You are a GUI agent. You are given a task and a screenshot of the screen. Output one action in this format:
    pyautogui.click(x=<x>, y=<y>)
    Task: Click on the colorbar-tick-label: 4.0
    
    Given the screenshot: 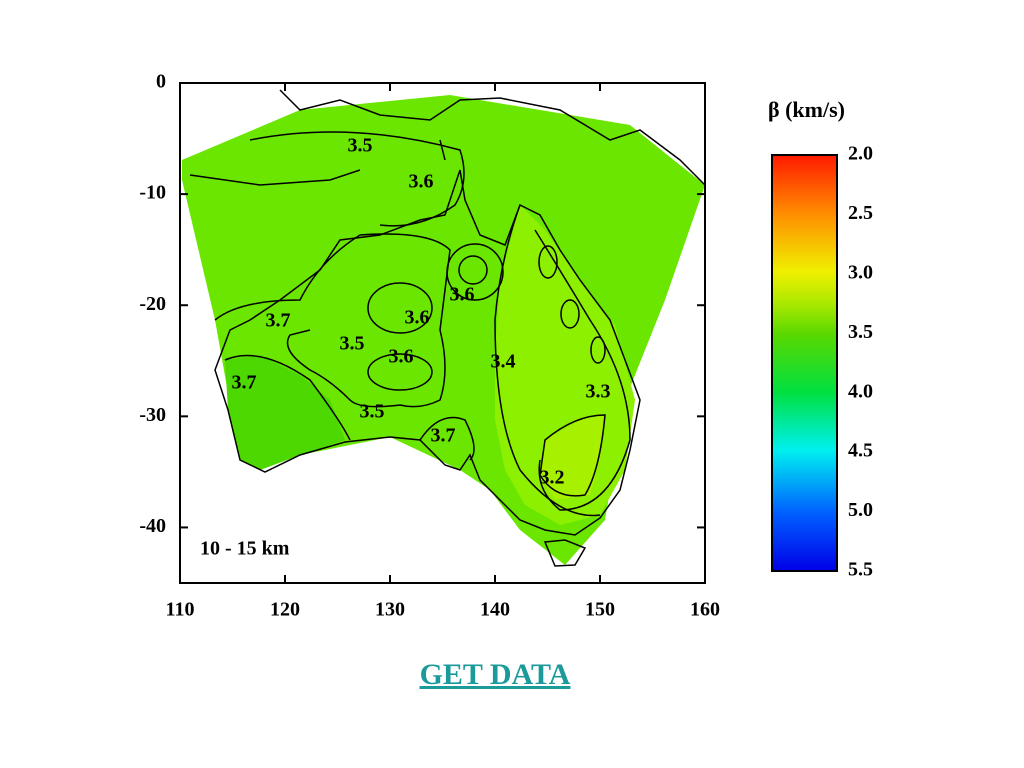 What is the action you would take?
    pyautogui.click(x=860, y=391)
    